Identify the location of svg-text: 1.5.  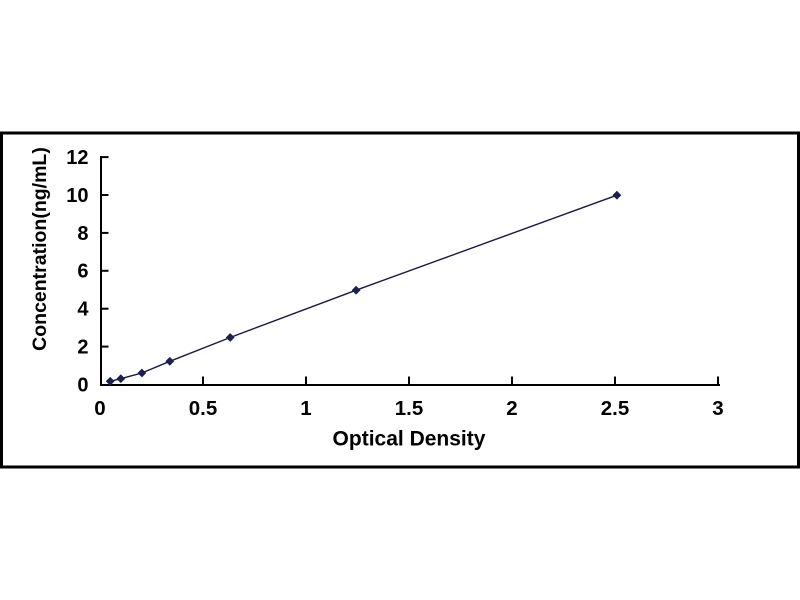
(409, 408).